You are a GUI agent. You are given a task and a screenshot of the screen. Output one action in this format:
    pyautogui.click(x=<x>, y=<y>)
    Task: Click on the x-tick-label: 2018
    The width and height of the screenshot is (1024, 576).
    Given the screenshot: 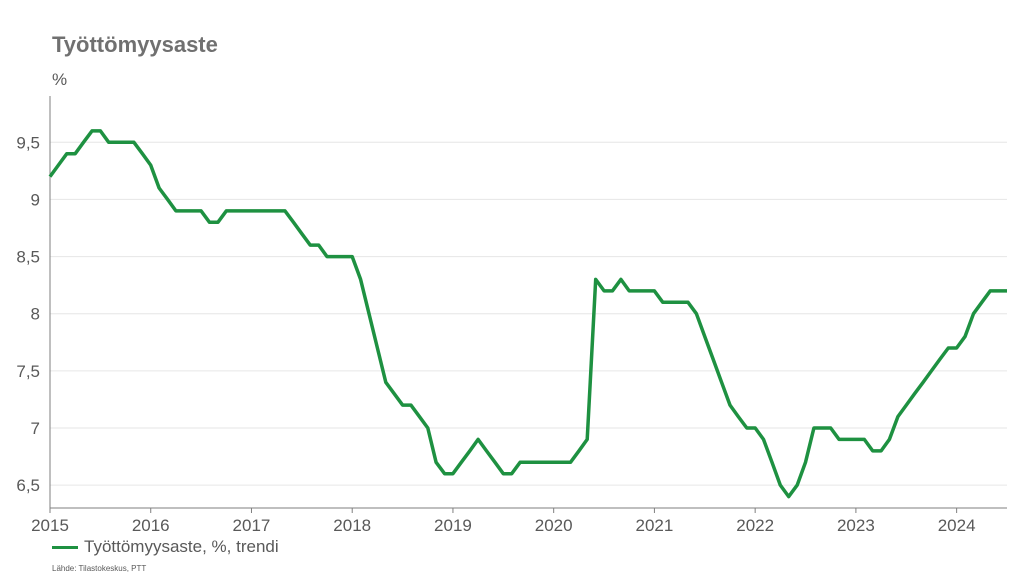 What is the action you would take?
    pyautogui.click(x=352, y=525)
    